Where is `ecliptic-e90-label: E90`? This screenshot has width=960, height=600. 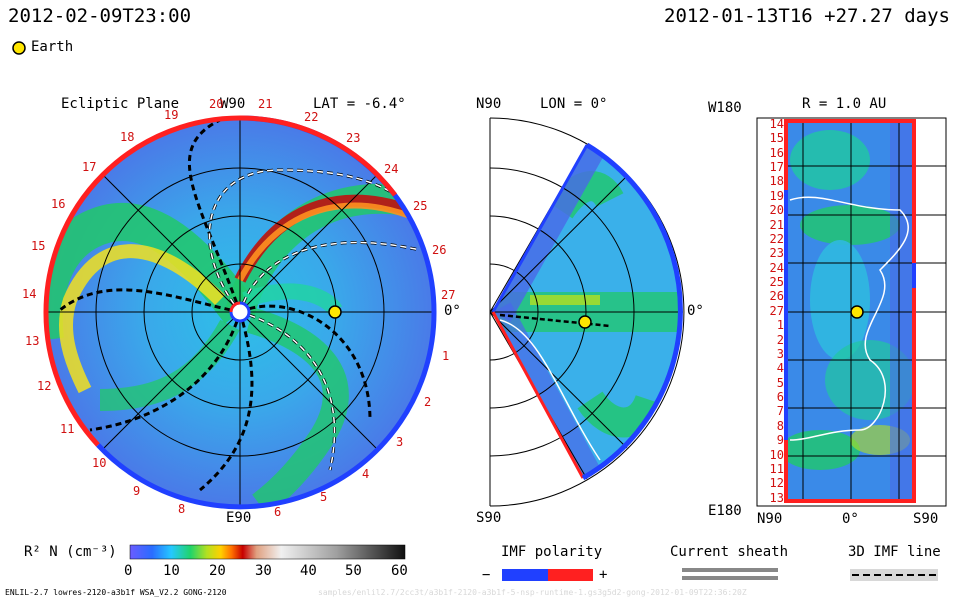
ecliptic-e90-label: E90 is located at coordinates (239, 518).